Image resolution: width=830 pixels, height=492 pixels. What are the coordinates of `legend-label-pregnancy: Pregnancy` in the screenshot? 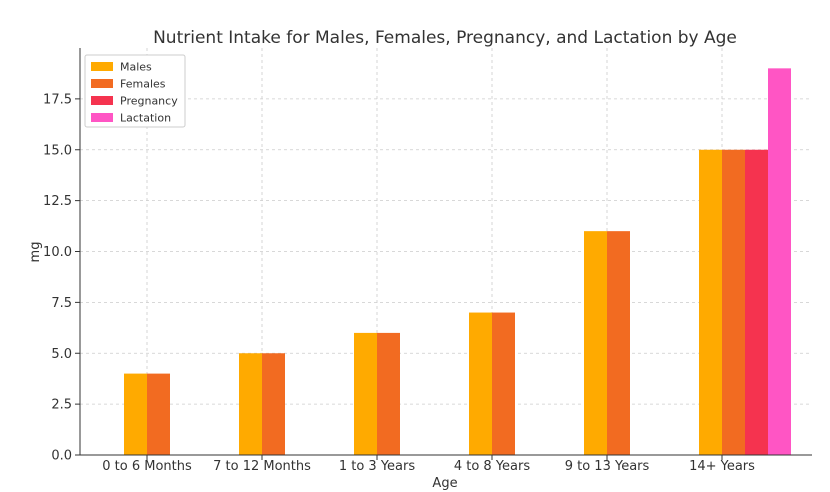 It's located at (149, 101).